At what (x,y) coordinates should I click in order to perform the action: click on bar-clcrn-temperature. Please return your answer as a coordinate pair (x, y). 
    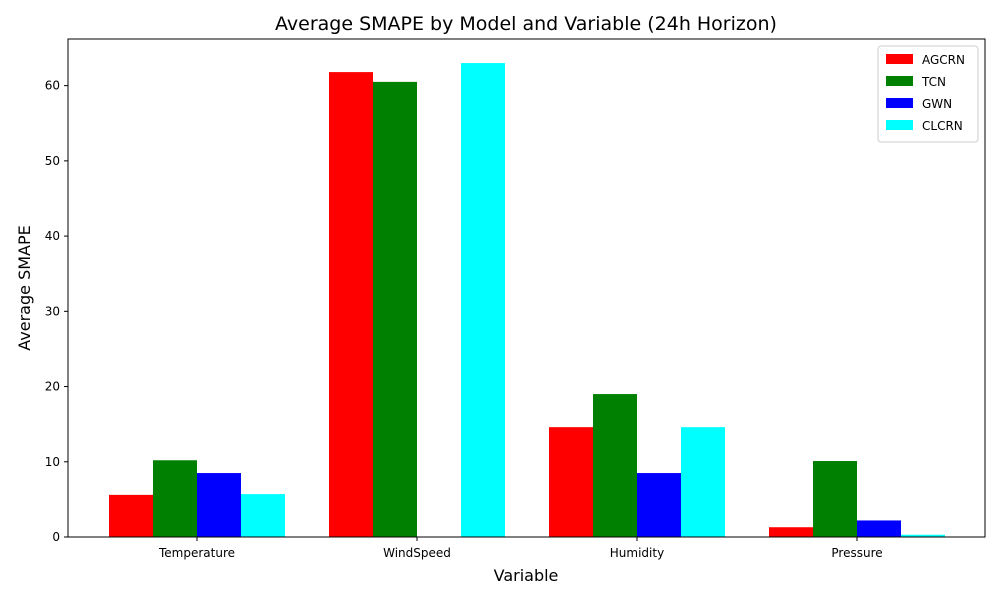
    Looking at the image, I should click on (263, 515).